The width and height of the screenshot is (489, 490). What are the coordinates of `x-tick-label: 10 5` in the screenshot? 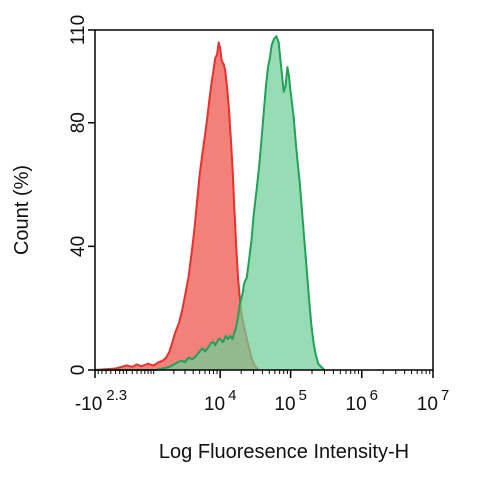 It's located at (290, 401).